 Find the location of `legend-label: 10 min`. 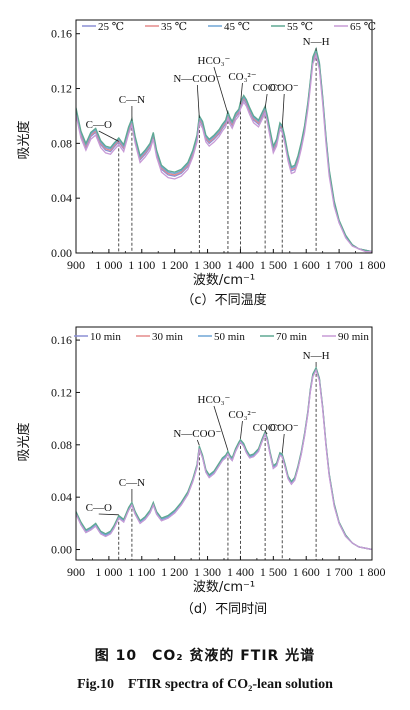

legend-label: 10 min is located at coordinates (105, 337).